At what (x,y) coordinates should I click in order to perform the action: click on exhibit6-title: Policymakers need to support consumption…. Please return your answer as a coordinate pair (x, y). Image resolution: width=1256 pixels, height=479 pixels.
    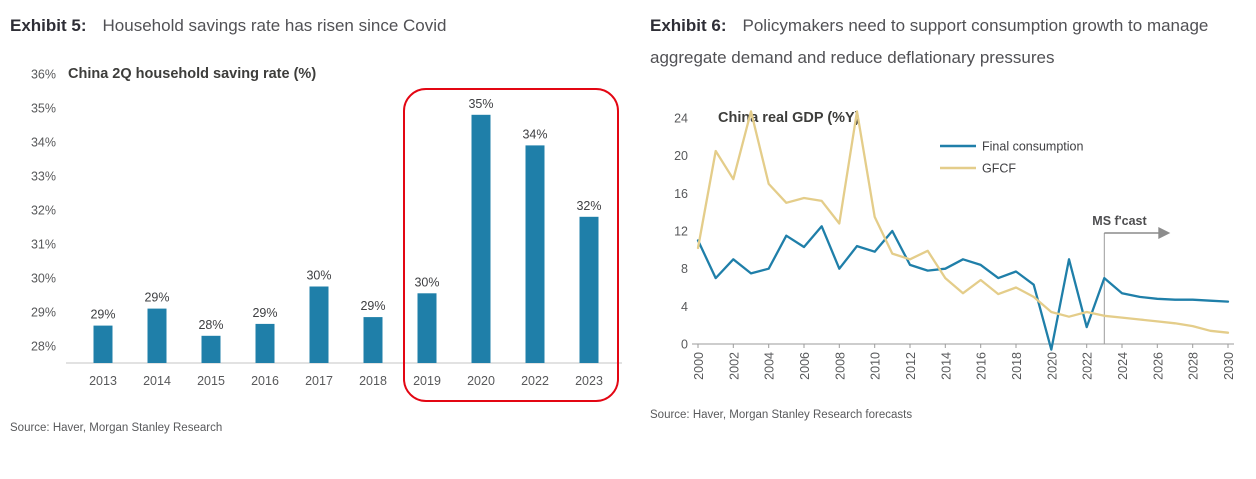
    Looking at the image, I should click on (929, 42).